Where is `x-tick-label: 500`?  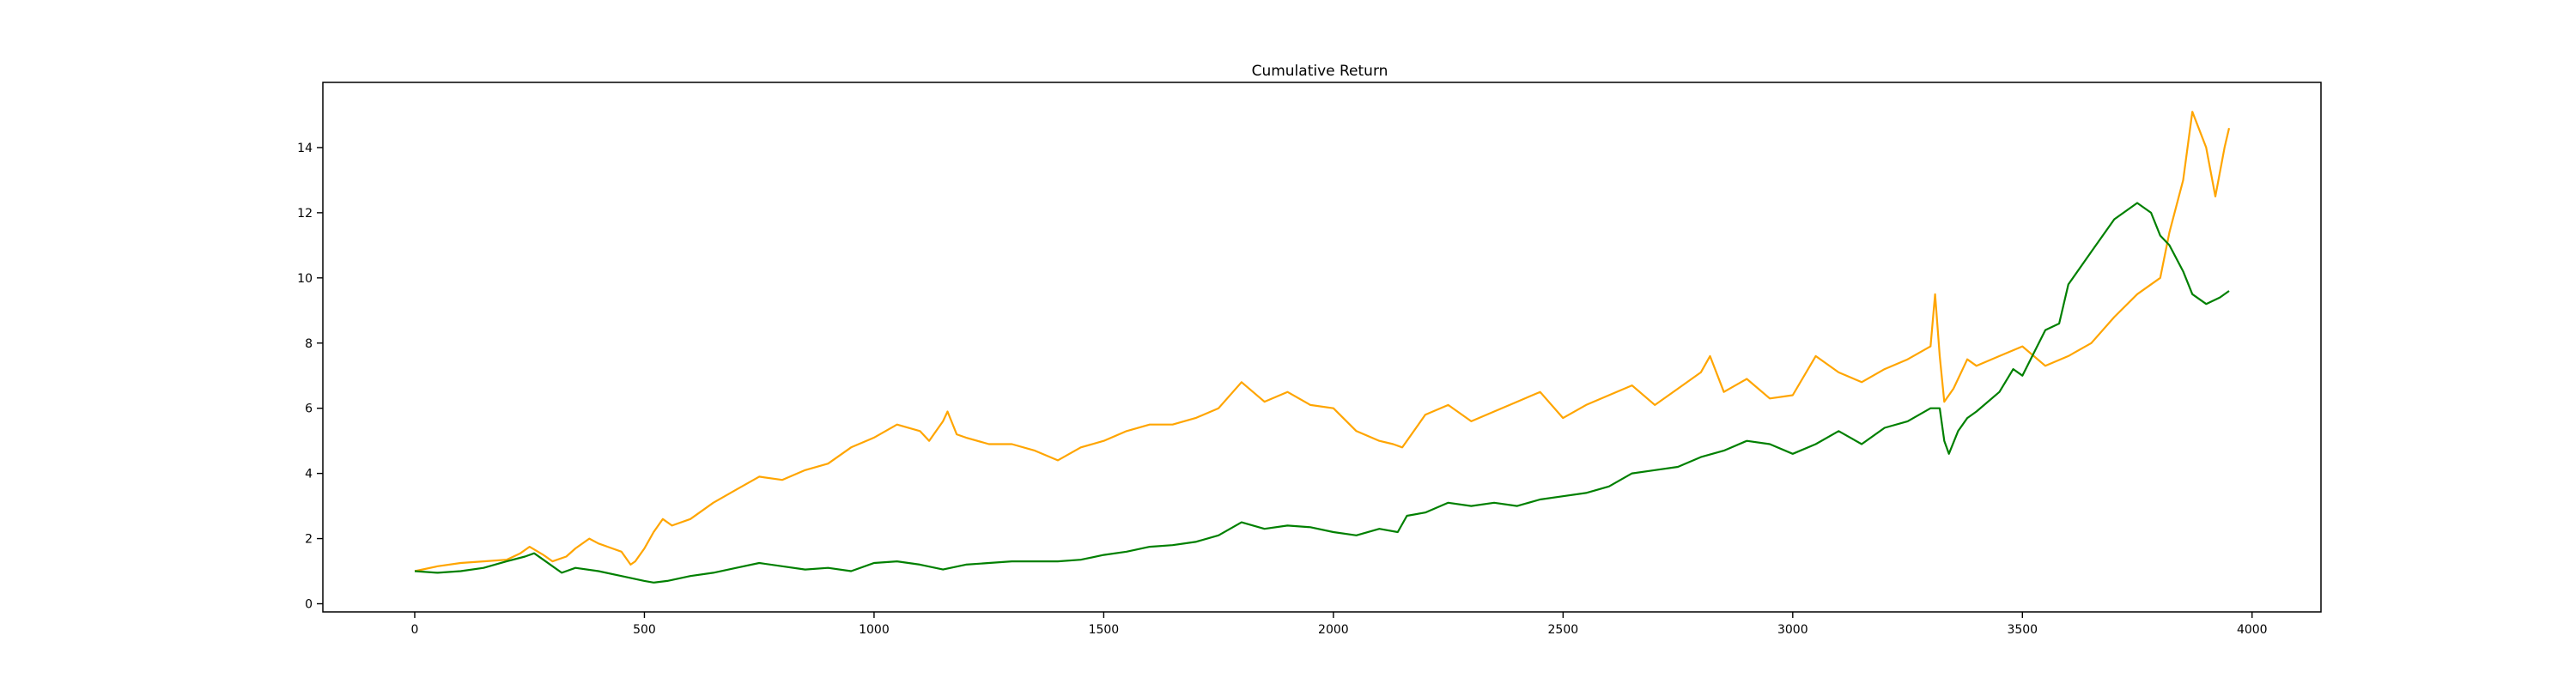
x-tick-label: 500 is located at coordinates (644, 630).